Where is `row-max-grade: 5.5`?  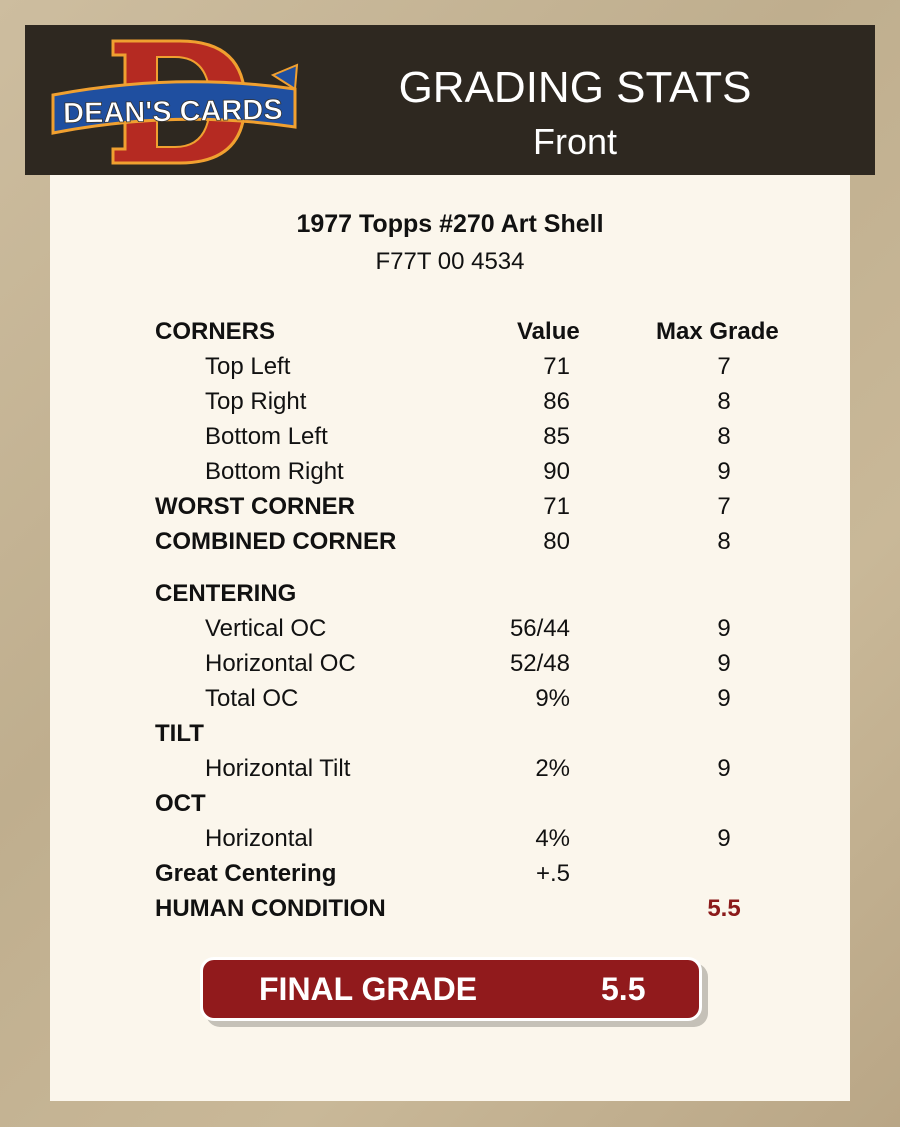
row-max-grade: 5.5 is located at coordinates (724, 908).